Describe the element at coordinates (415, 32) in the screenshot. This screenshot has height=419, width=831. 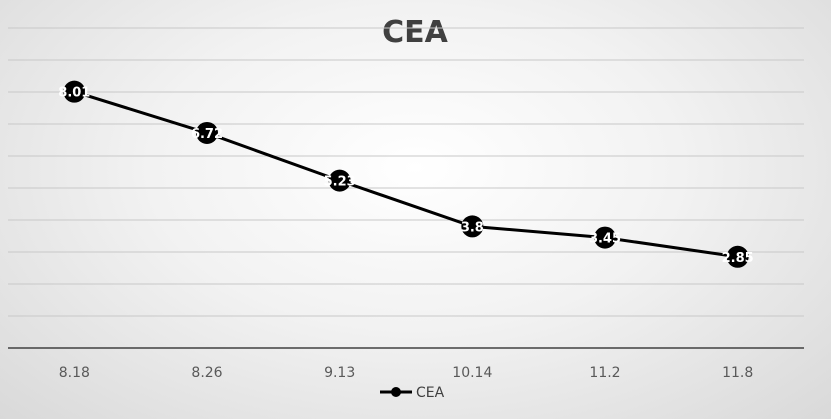
I see `chart-title: CEA` at that location.